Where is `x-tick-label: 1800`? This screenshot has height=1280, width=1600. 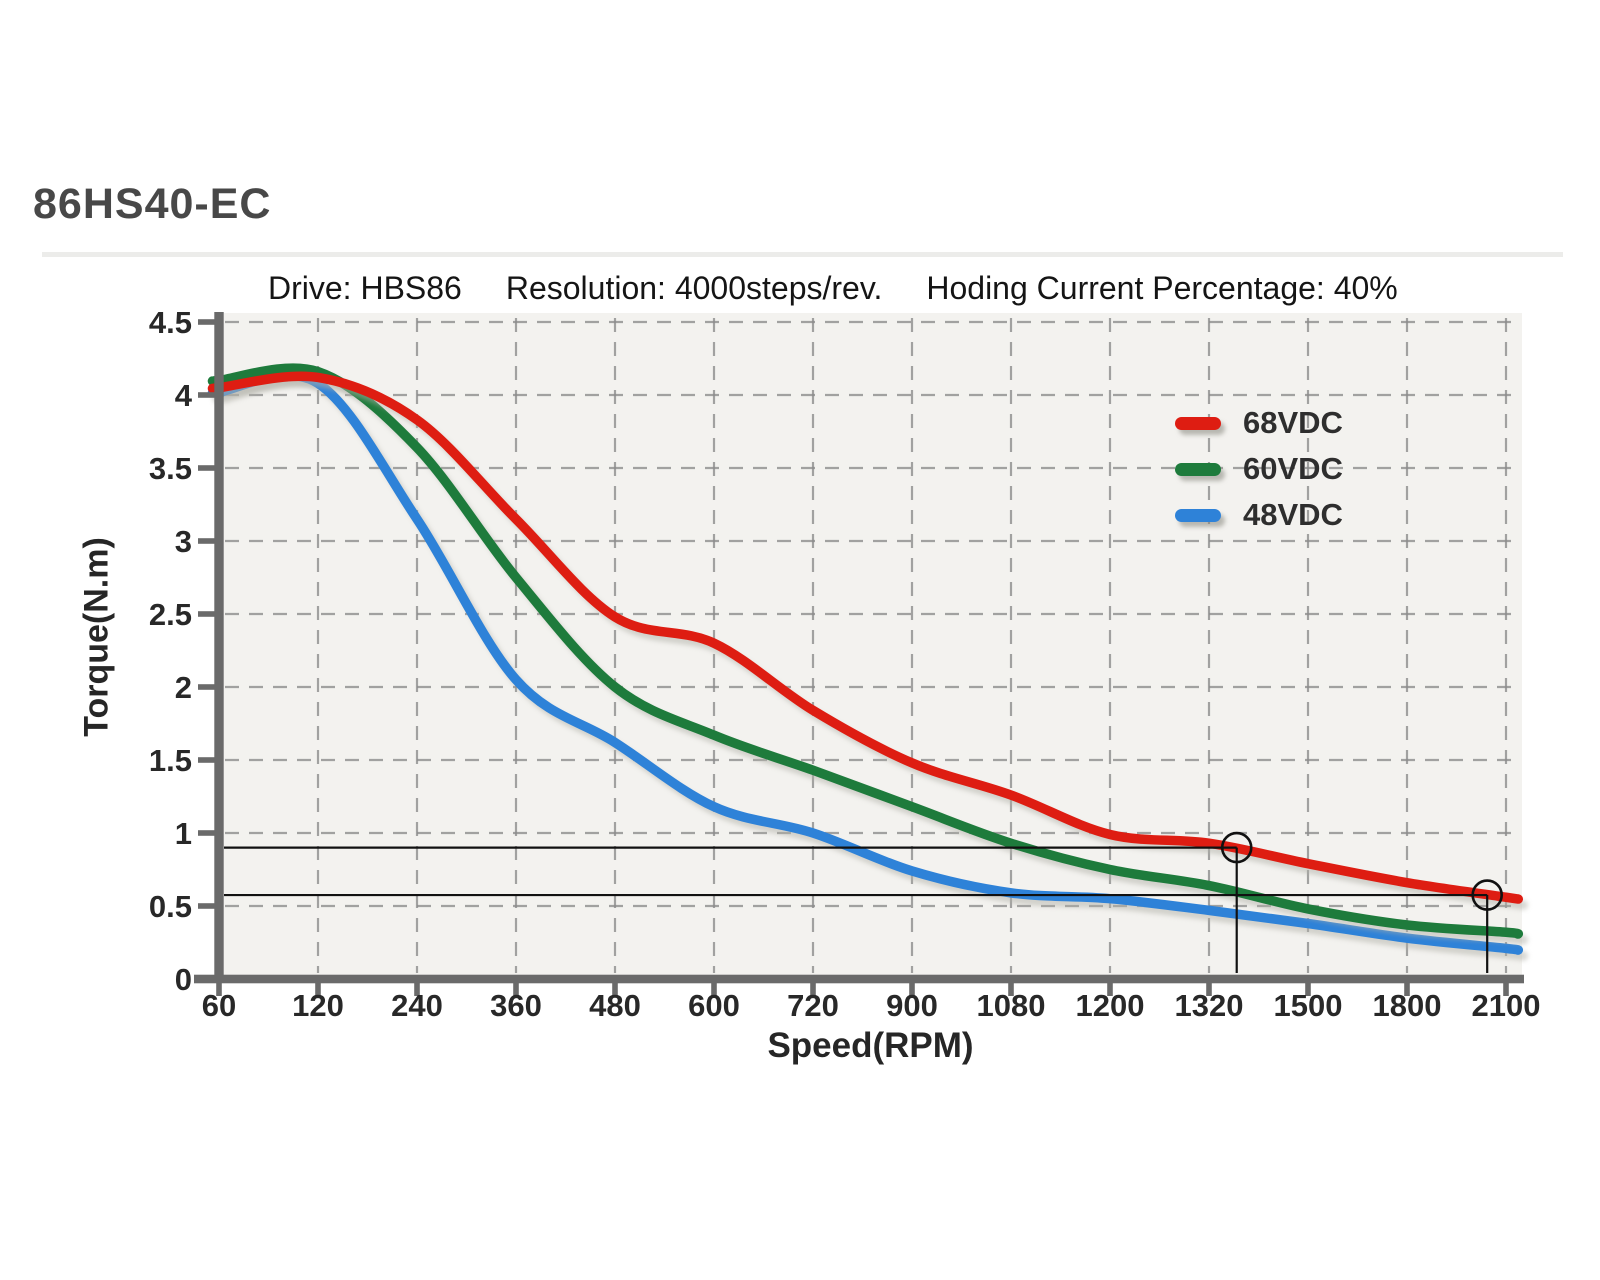
x-tick-label: 1800 is located at coordinates (1407, 1005).